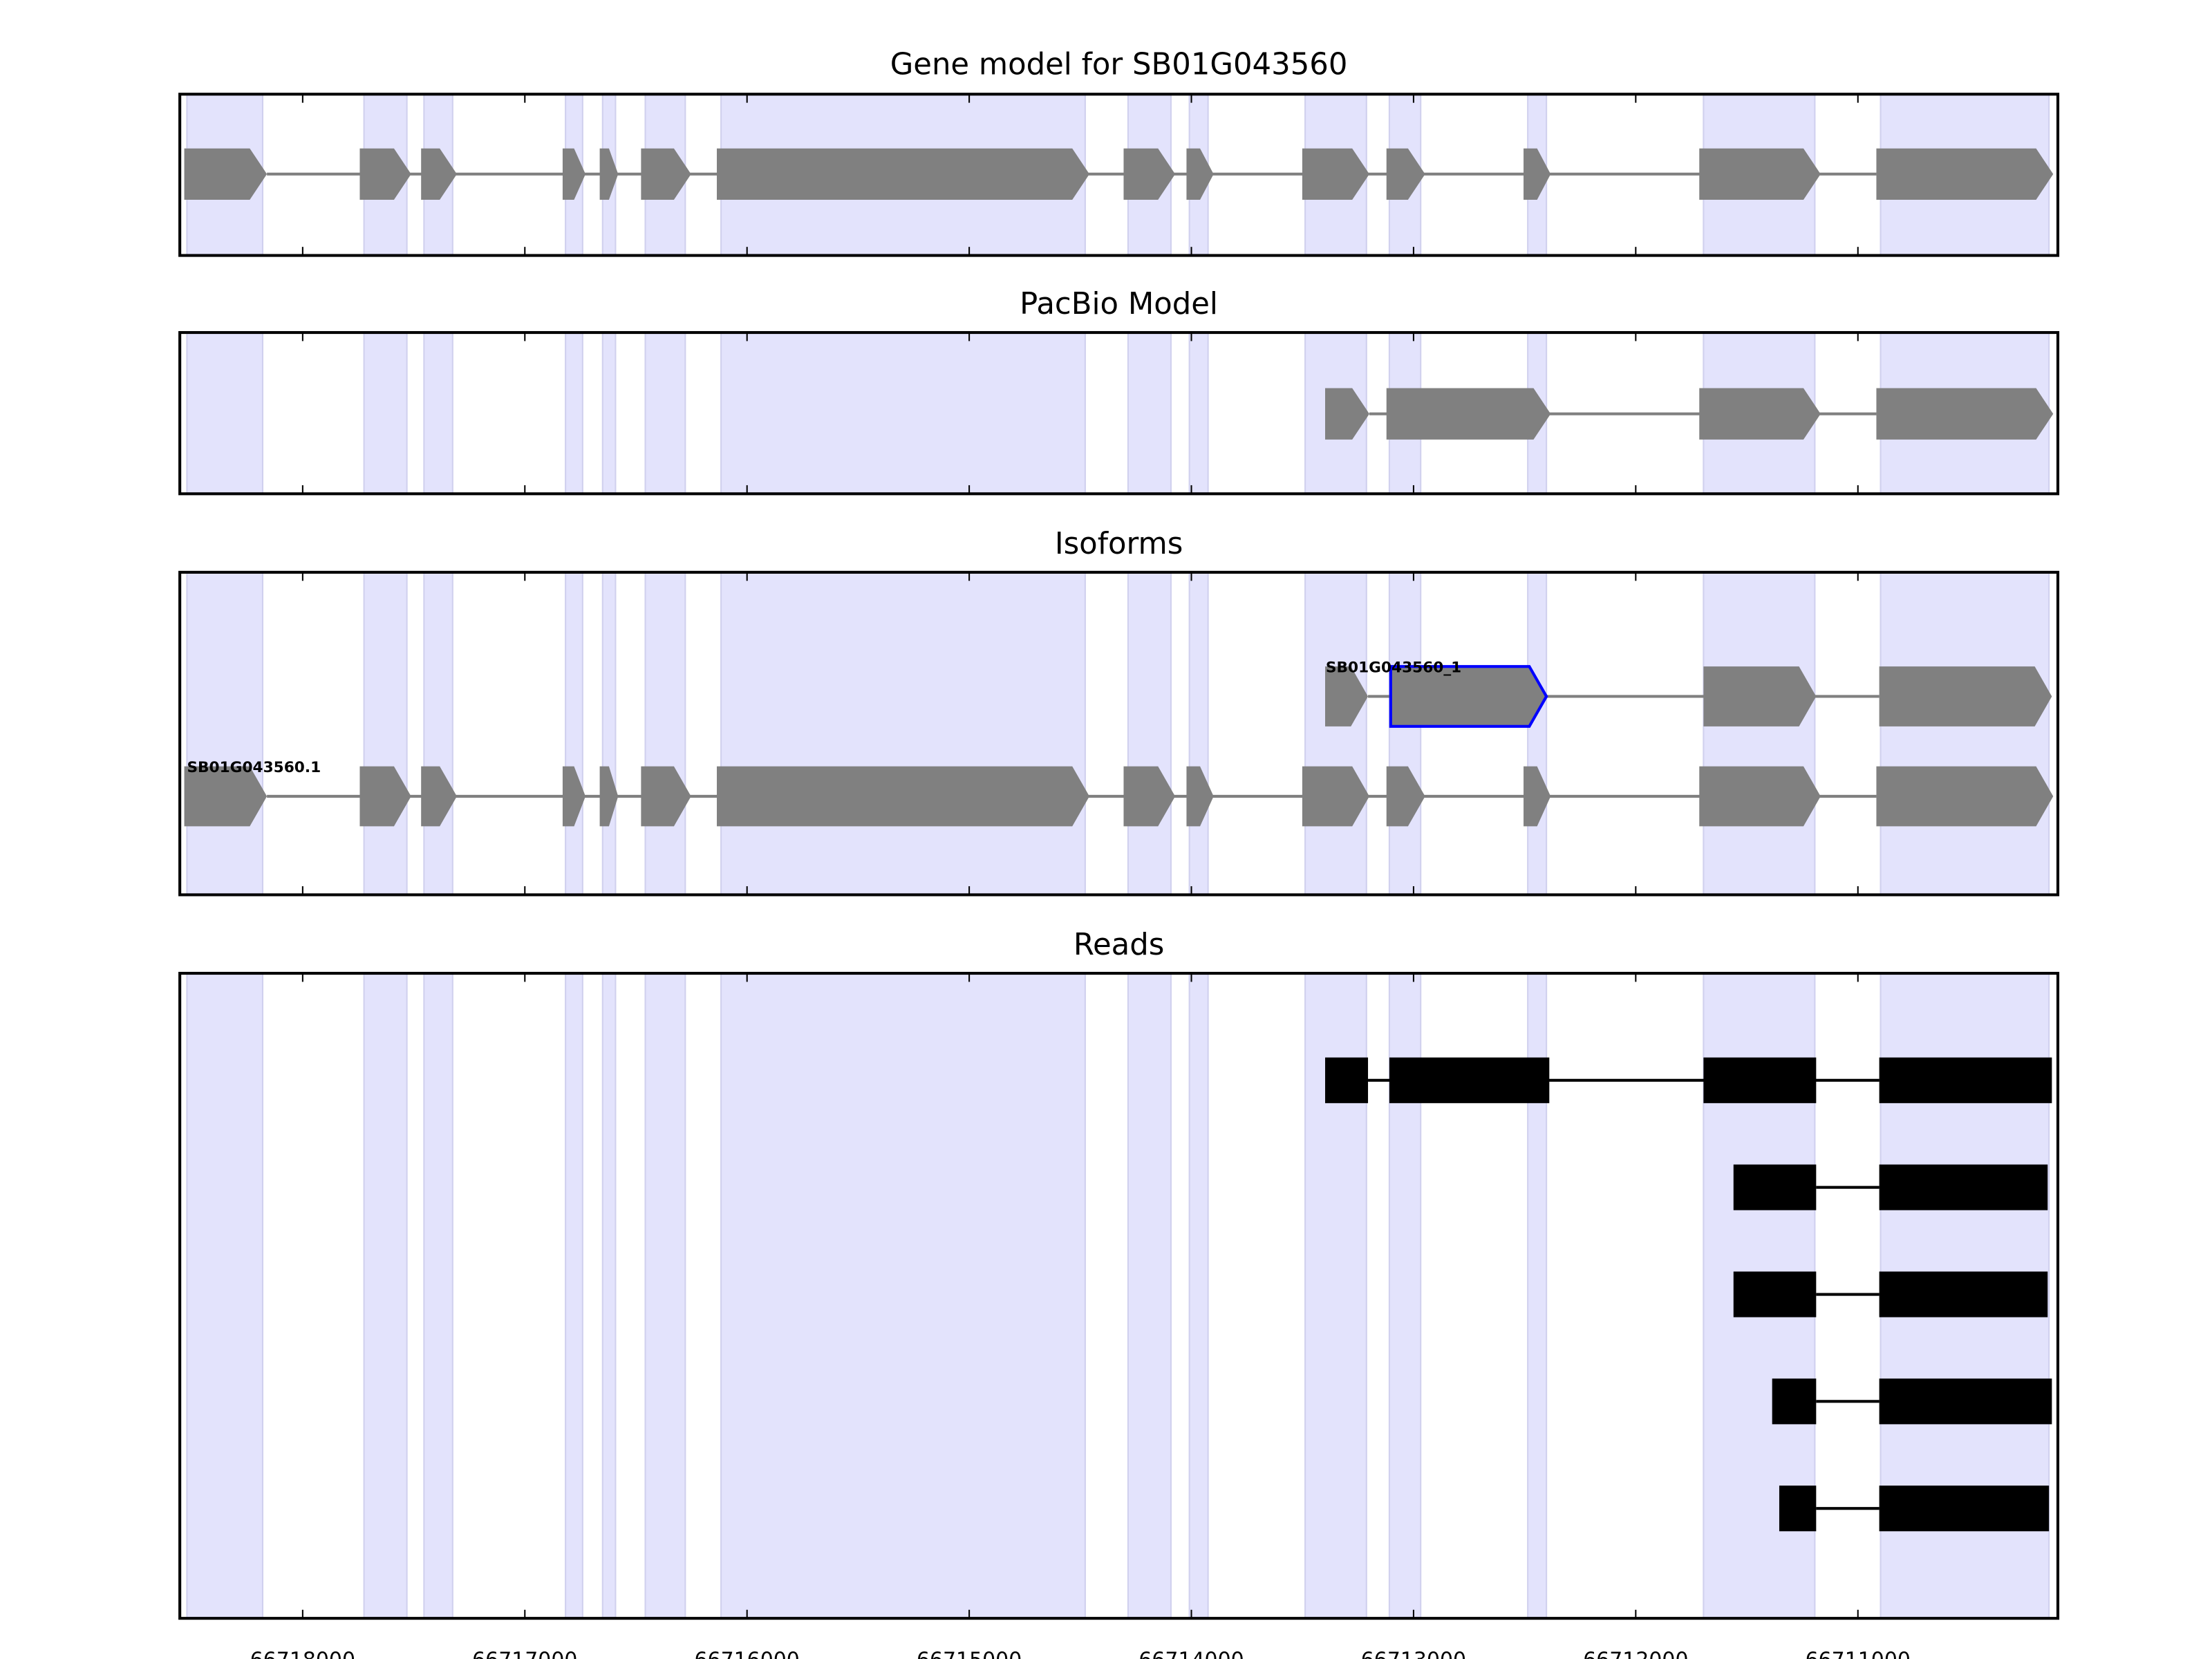 The width and height of the screenshot is (2212, 1659). Describe the element at coordinates (747, 1653) in the screenshot. I see `x-tick-label: 66716000` at that location.